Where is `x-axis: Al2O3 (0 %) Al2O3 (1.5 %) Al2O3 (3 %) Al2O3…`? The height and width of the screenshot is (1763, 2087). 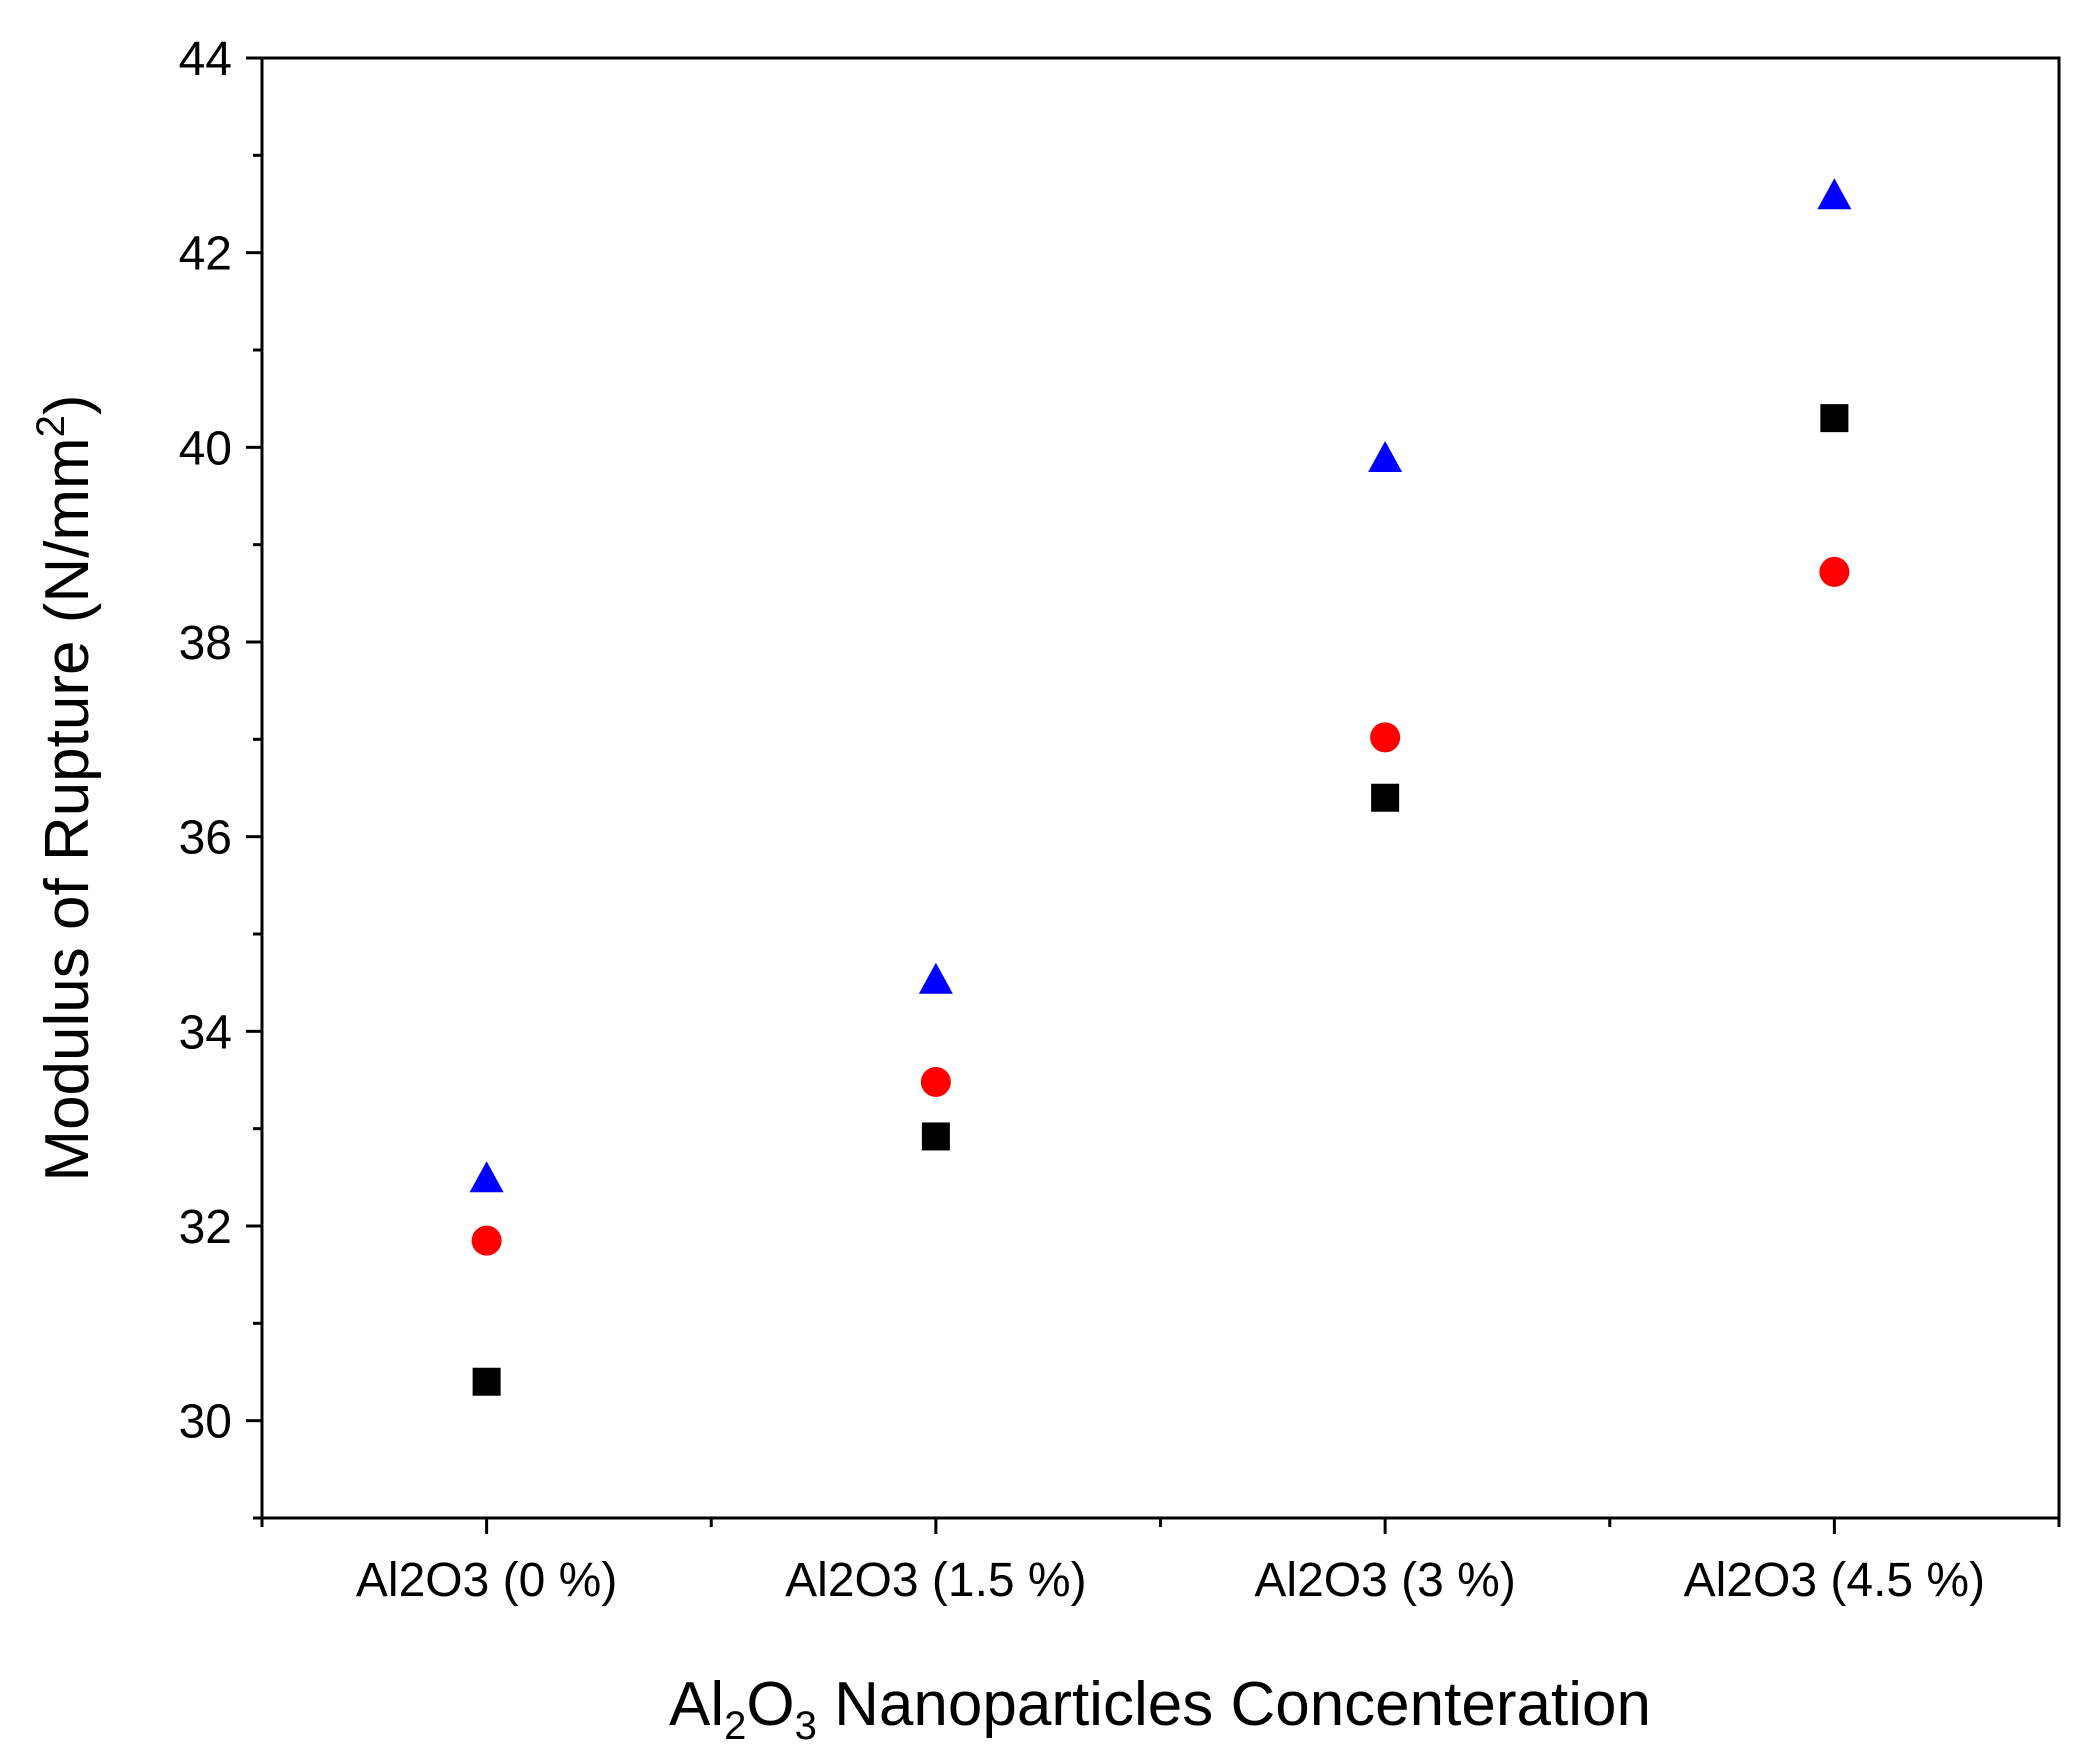
x-axis: Al2O3 (0 %) Al2O3 (1.5 %) Al2O3 (3 %) Al2O3… is located at coordinates (1160, 1562).